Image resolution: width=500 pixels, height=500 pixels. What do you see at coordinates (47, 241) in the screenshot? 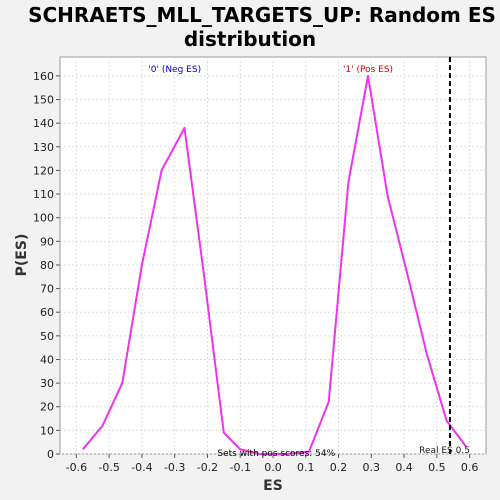
I see `y-tick-label: 90` at bounding box center [47, 241].